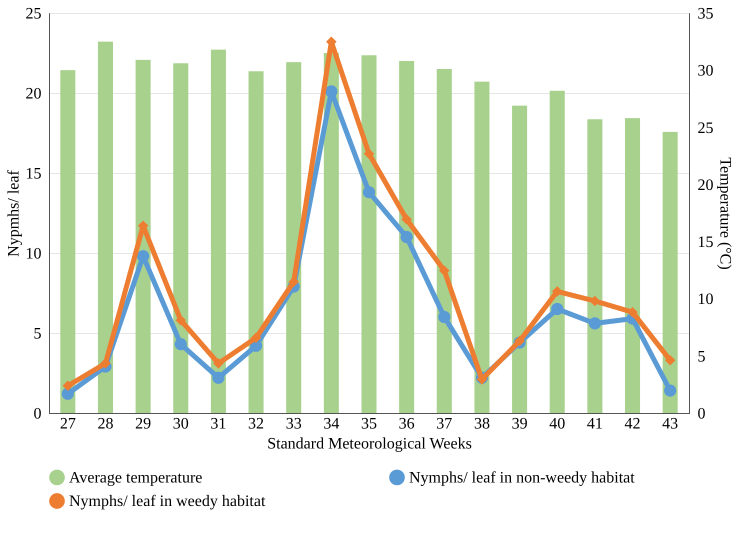 The image size is (754, 540). Describe the element at coordinates (369, 424) in the screenshot. I see `x-tick-label: 35` at that location.